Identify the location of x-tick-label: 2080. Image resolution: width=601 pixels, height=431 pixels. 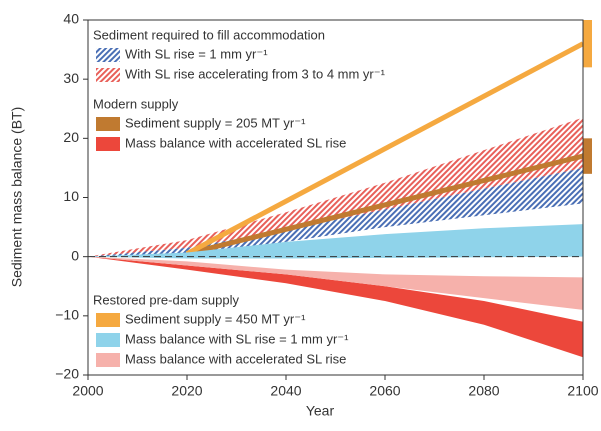
(483, 391).